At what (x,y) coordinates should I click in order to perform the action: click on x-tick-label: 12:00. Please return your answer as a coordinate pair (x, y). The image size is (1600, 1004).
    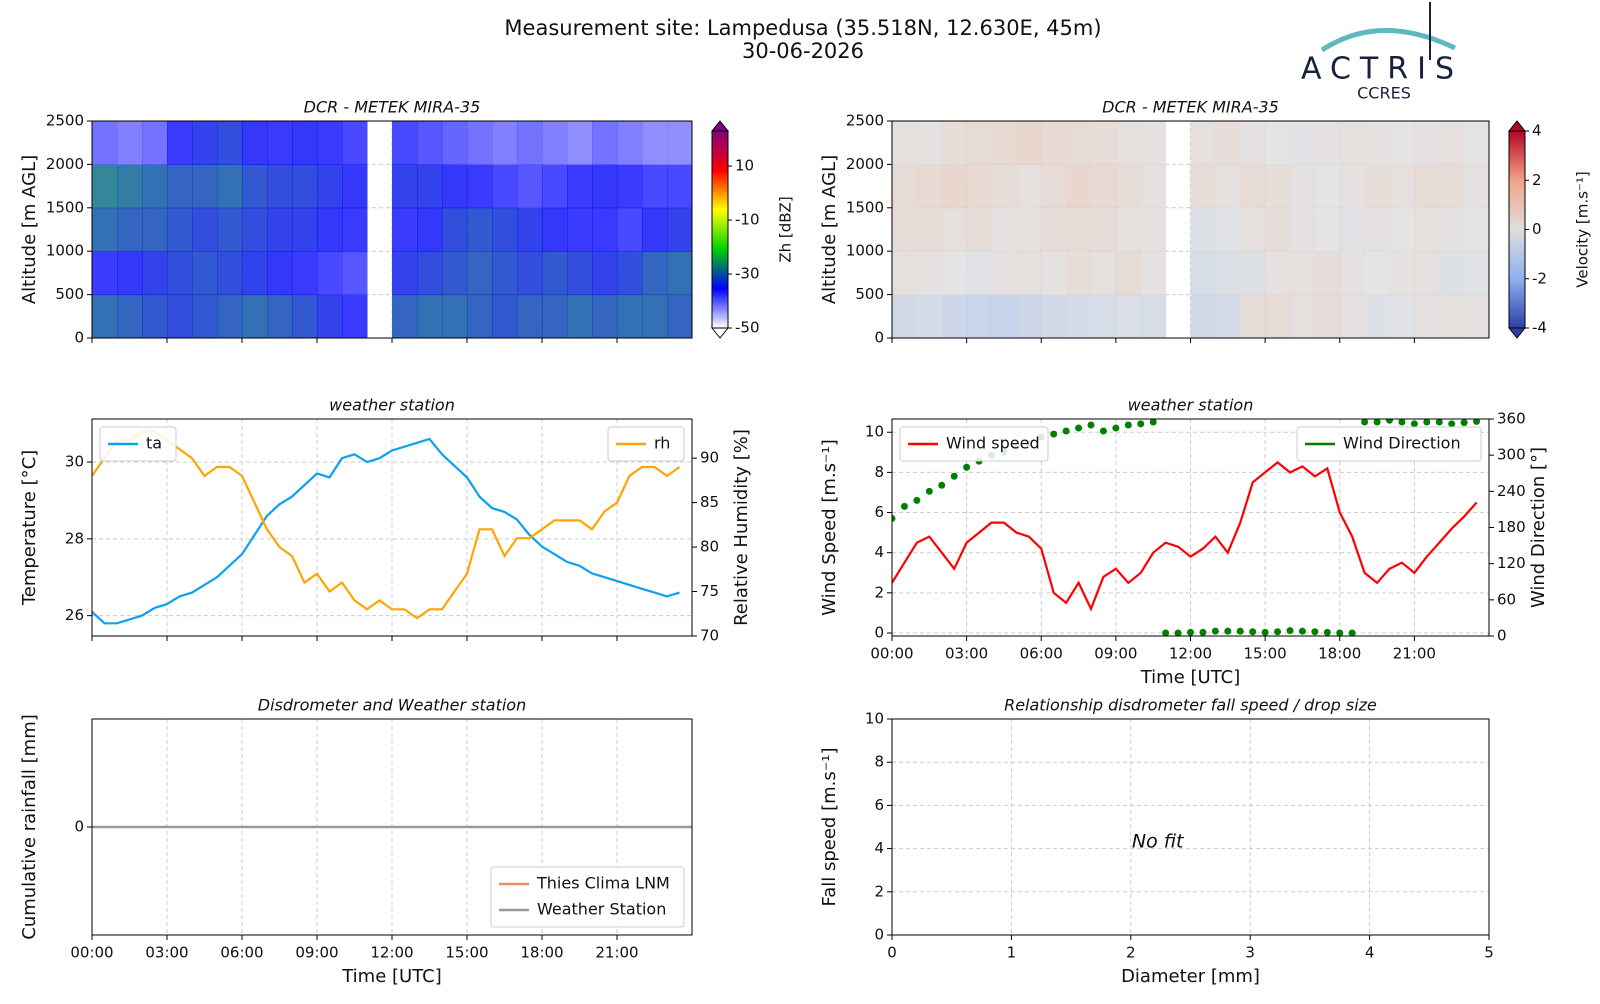
    Looking at the image, I should click on (391, 953).